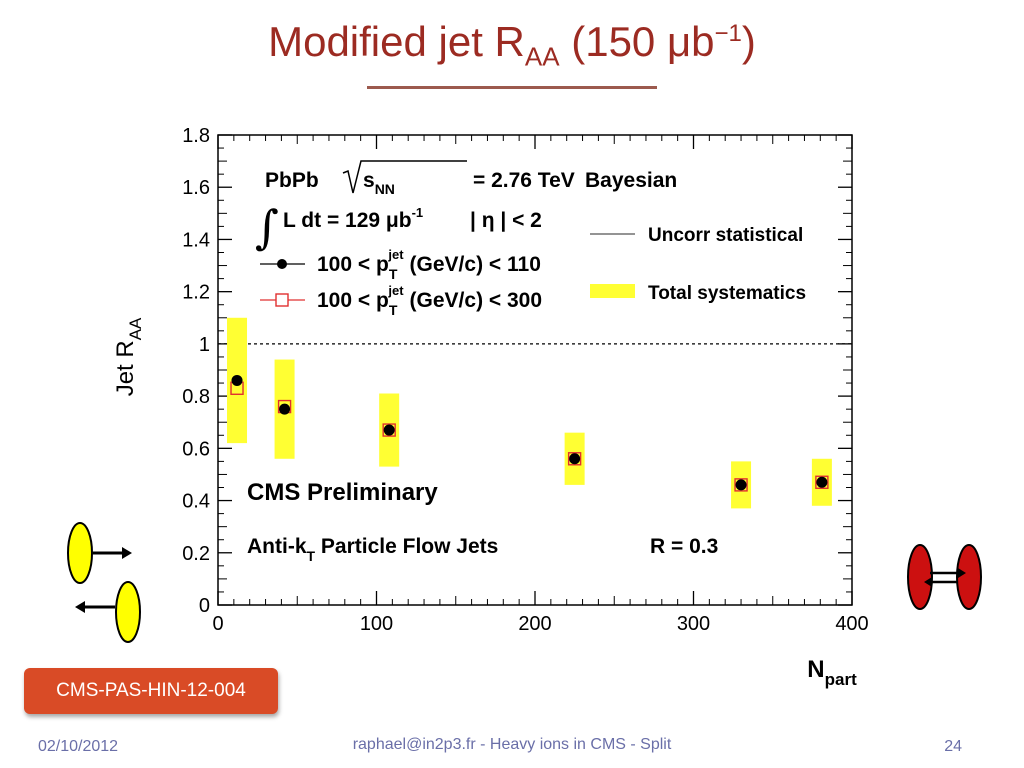  Describe the element at coordinates (637, 41) in the screenshot. I see `title-after: (150 μb` at that location.